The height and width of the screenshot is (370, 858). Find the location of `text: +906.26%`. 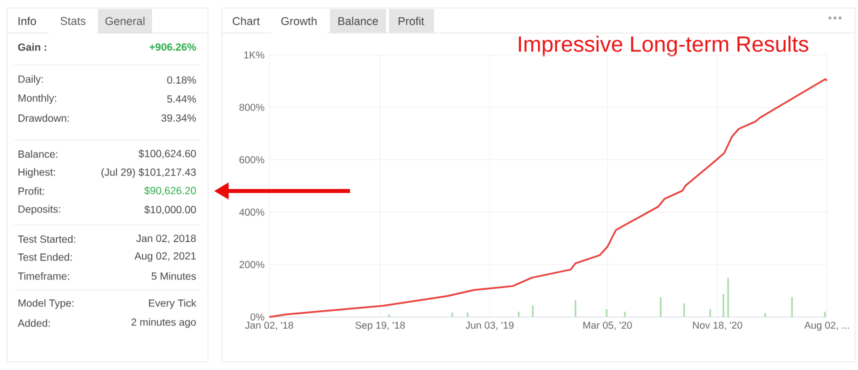

text: +906.26% is located at coordinates (173, 47).